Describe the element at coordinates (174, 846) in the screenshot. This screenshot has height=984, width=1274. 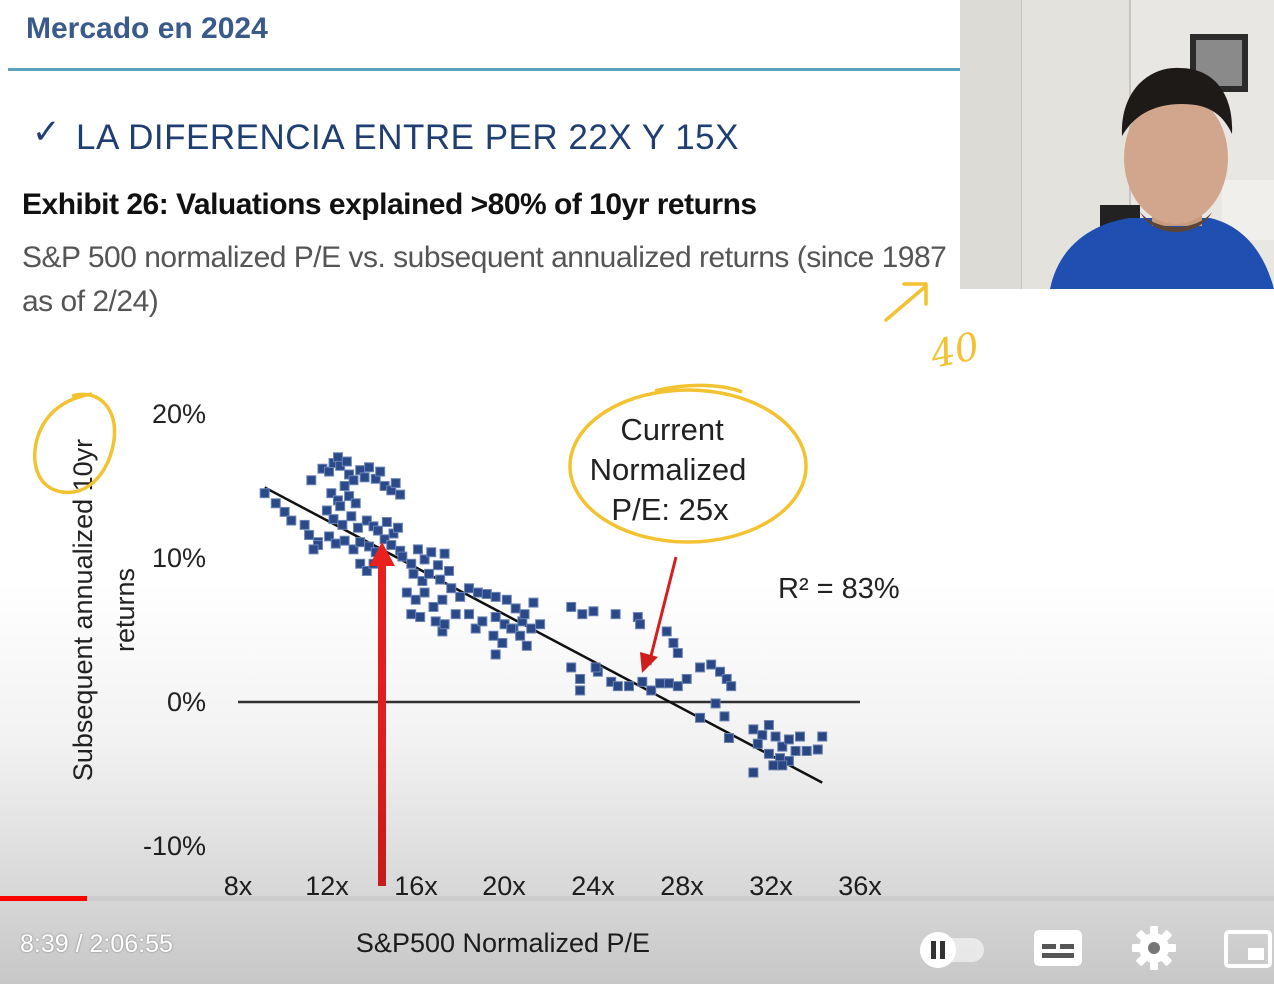
I see `y-tick-label: -10%` at that location.